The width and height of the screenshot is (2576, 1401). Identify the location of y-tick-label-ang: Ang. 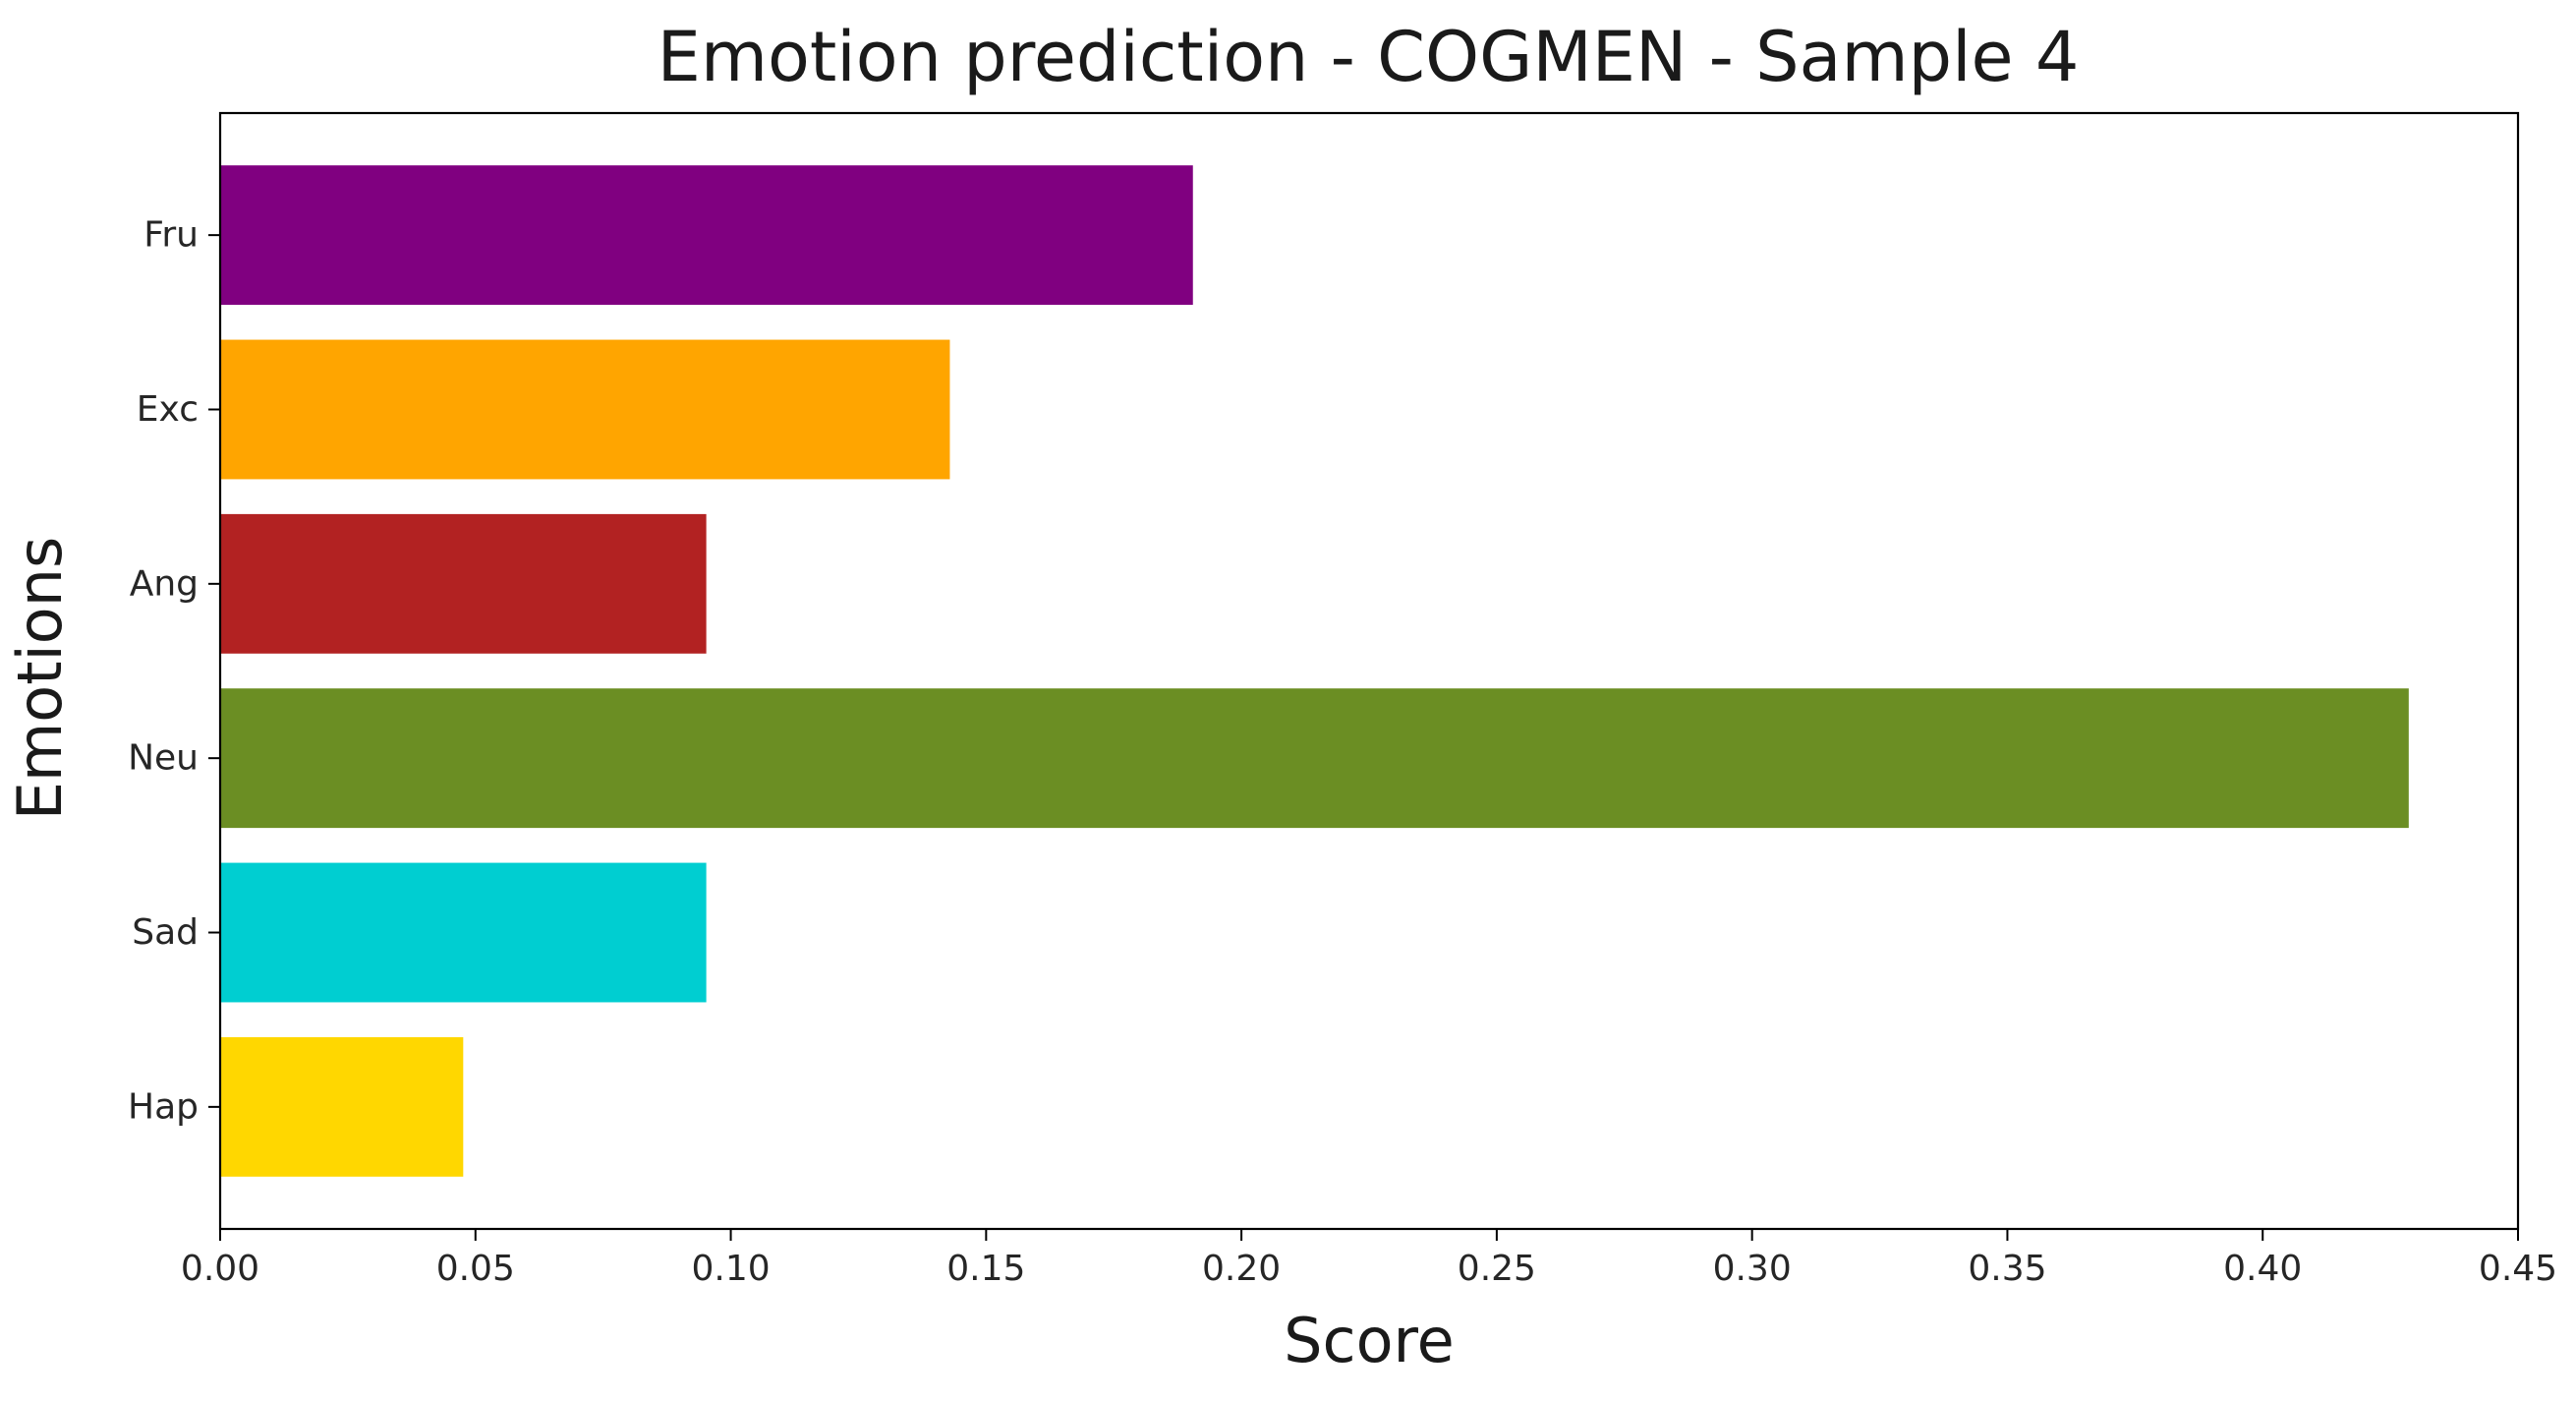
(165, 583).